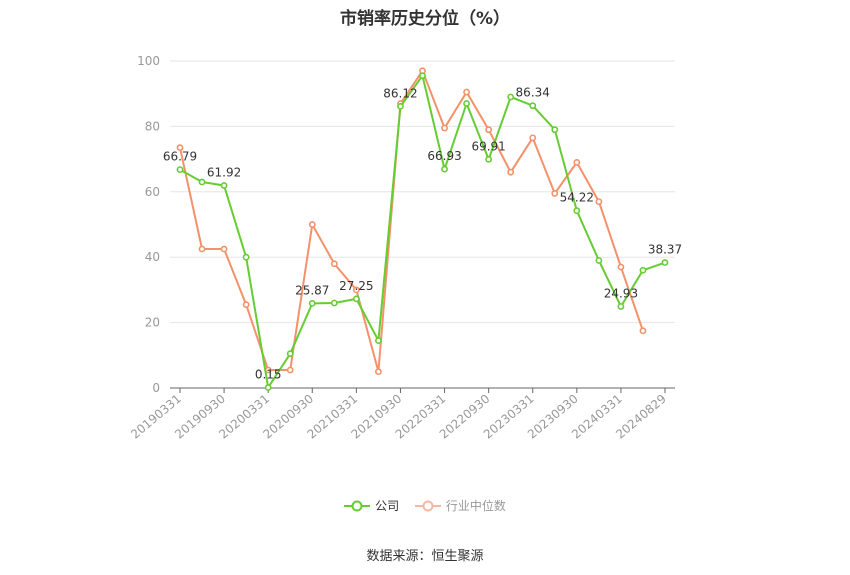  I want to click on y-tick-label: 0, so click(156, 388).